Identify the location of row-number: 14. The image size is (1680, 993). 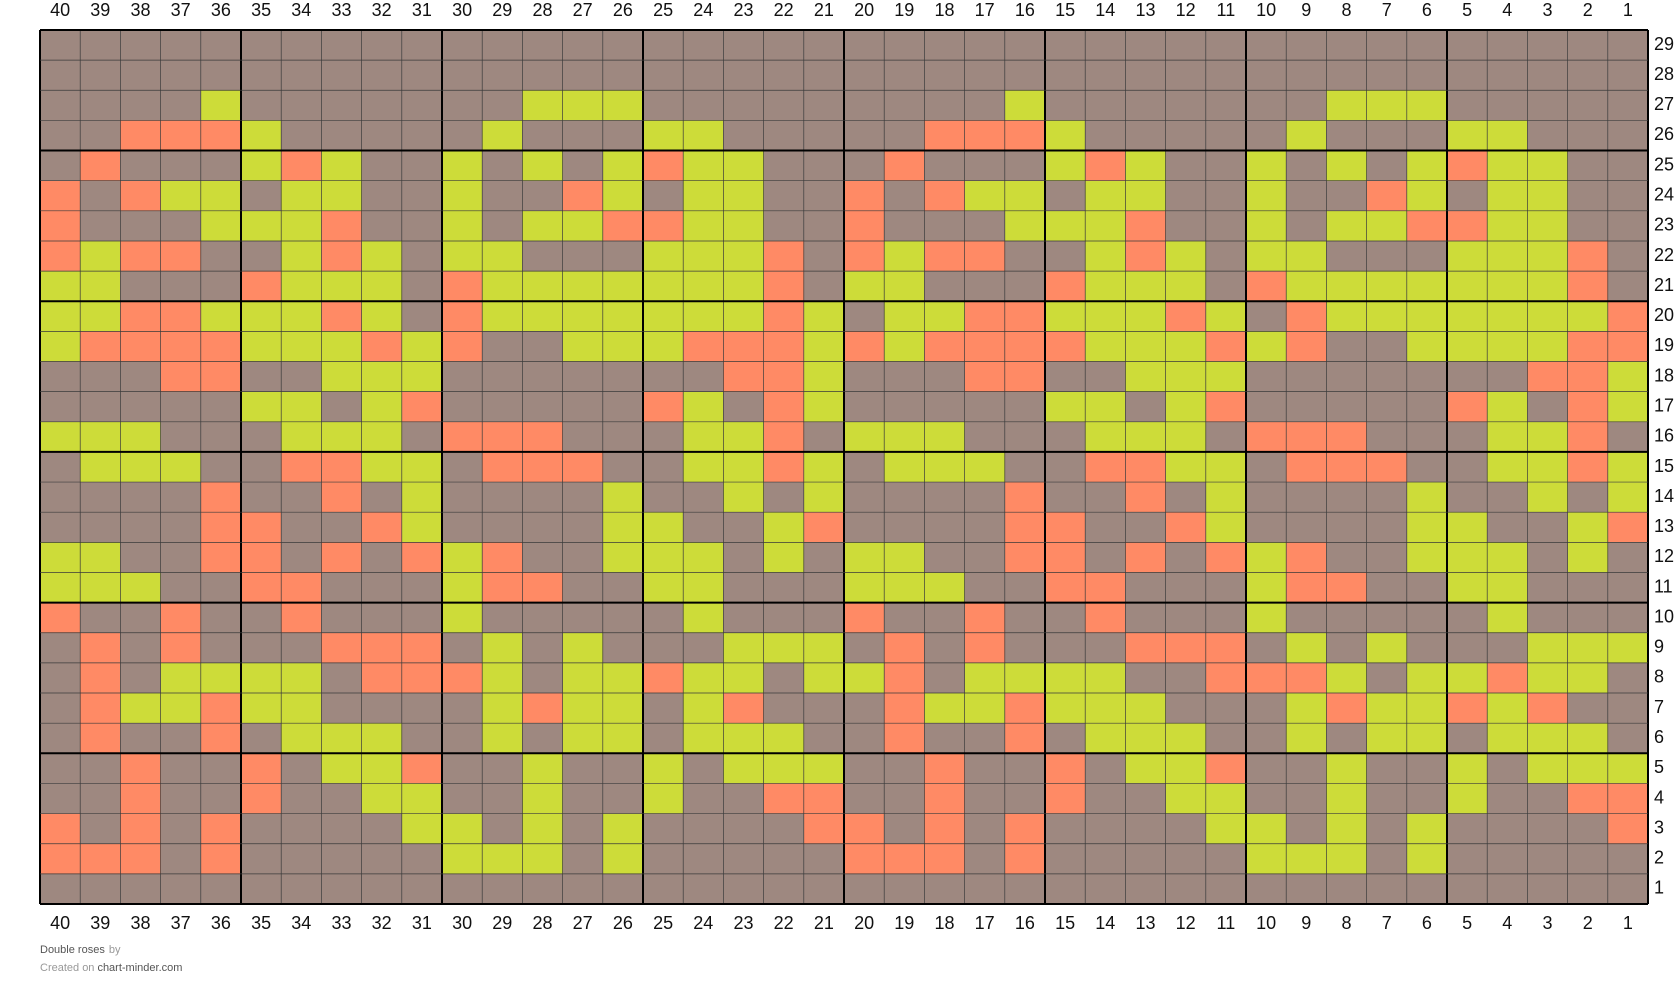
(1664, 496).